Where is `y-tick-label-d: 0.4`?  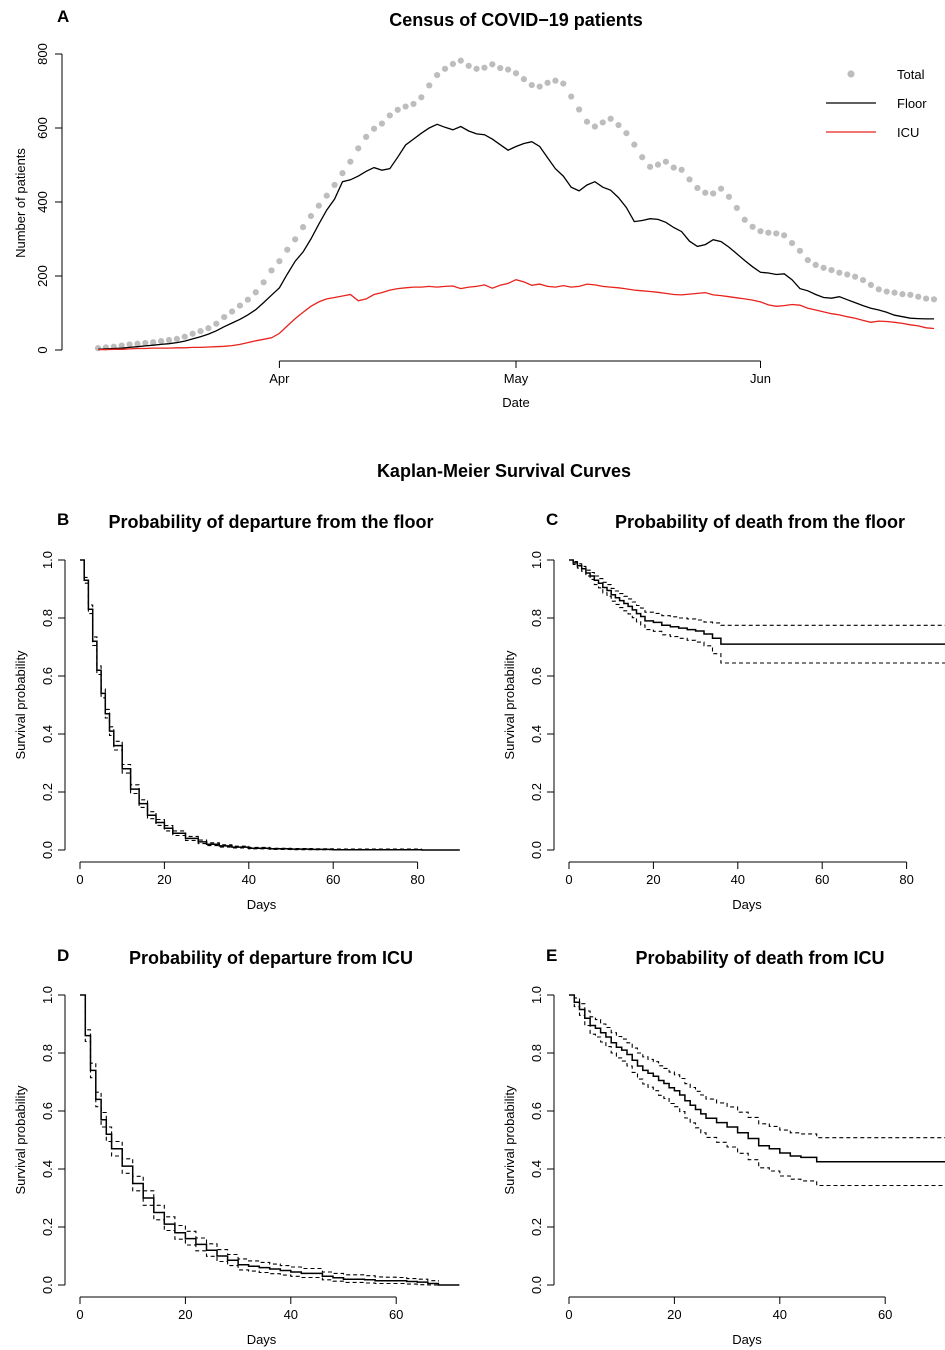
y-tick-label-d: 0.4 is located at coordinates (47, 1169).